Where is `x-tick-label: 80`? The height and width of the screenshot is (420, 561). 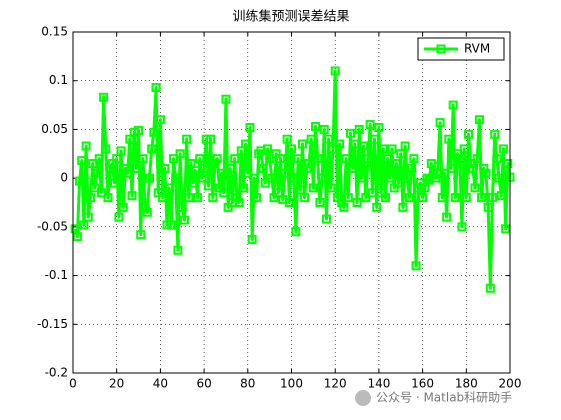
x-tick-label: 80 is located at coordinates (247, 384).